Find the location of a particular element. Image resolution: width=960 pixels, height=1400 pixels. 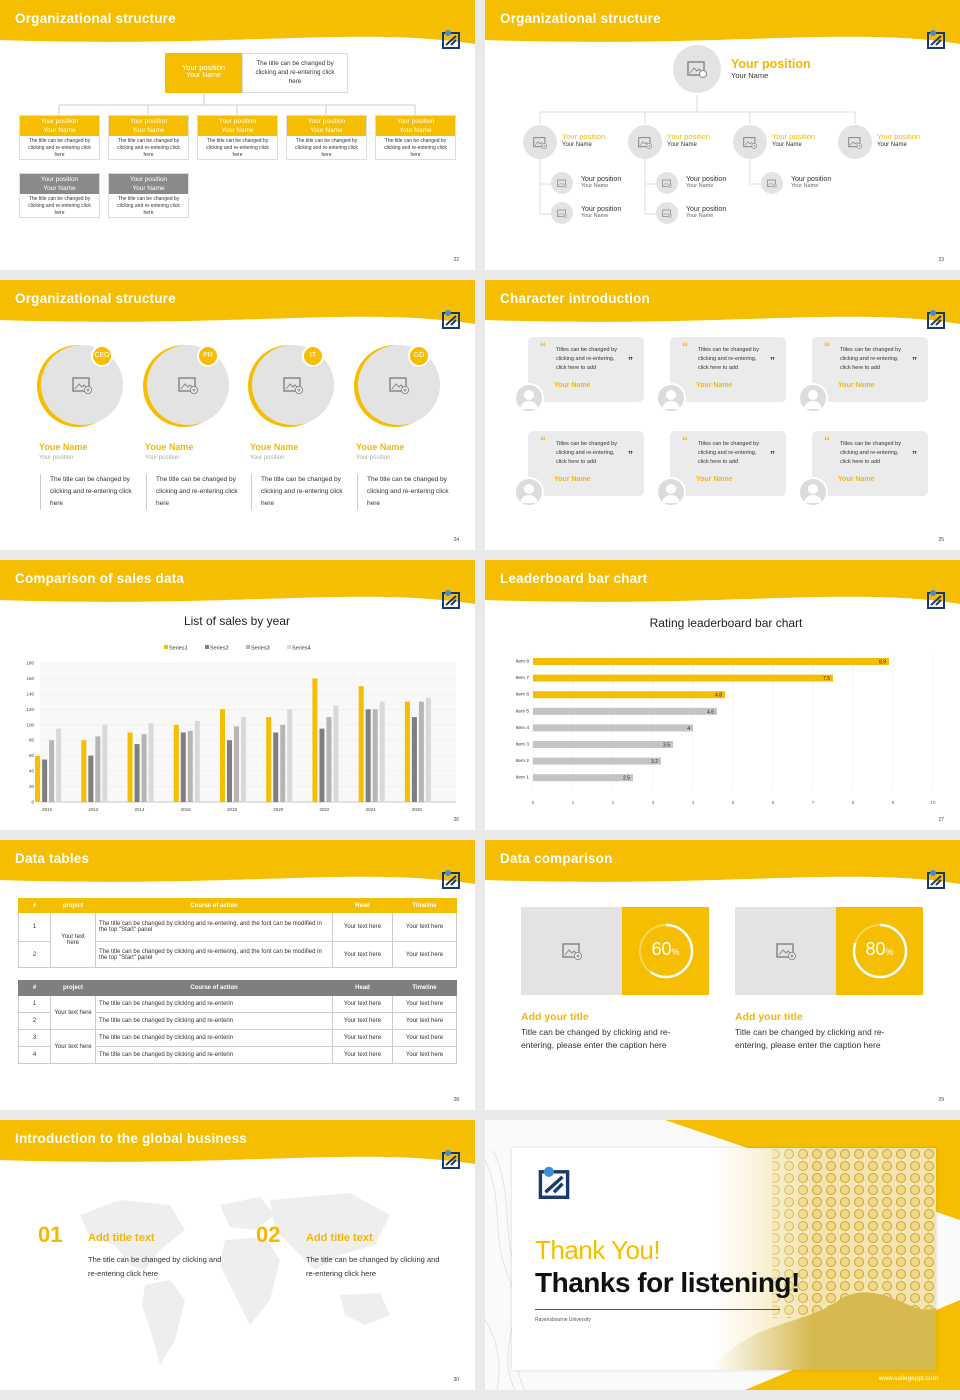

legend-swatch is located at coordinates (289, 647).